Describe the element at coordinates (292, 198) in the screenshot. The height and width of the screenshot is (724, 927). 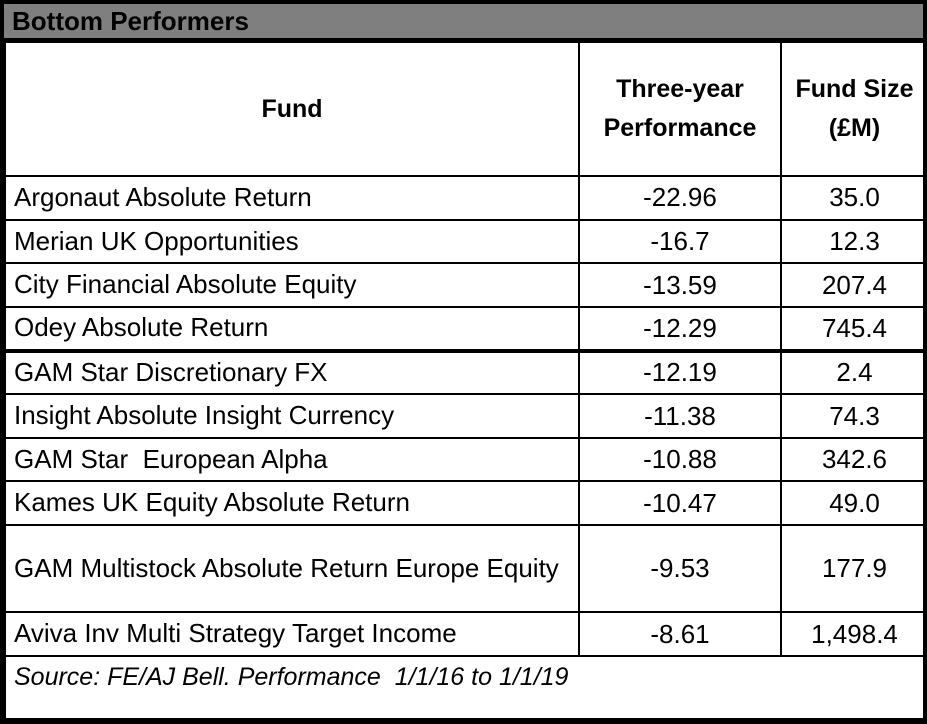
I see `fund-name: Argonaut Absolute Return` at that location.